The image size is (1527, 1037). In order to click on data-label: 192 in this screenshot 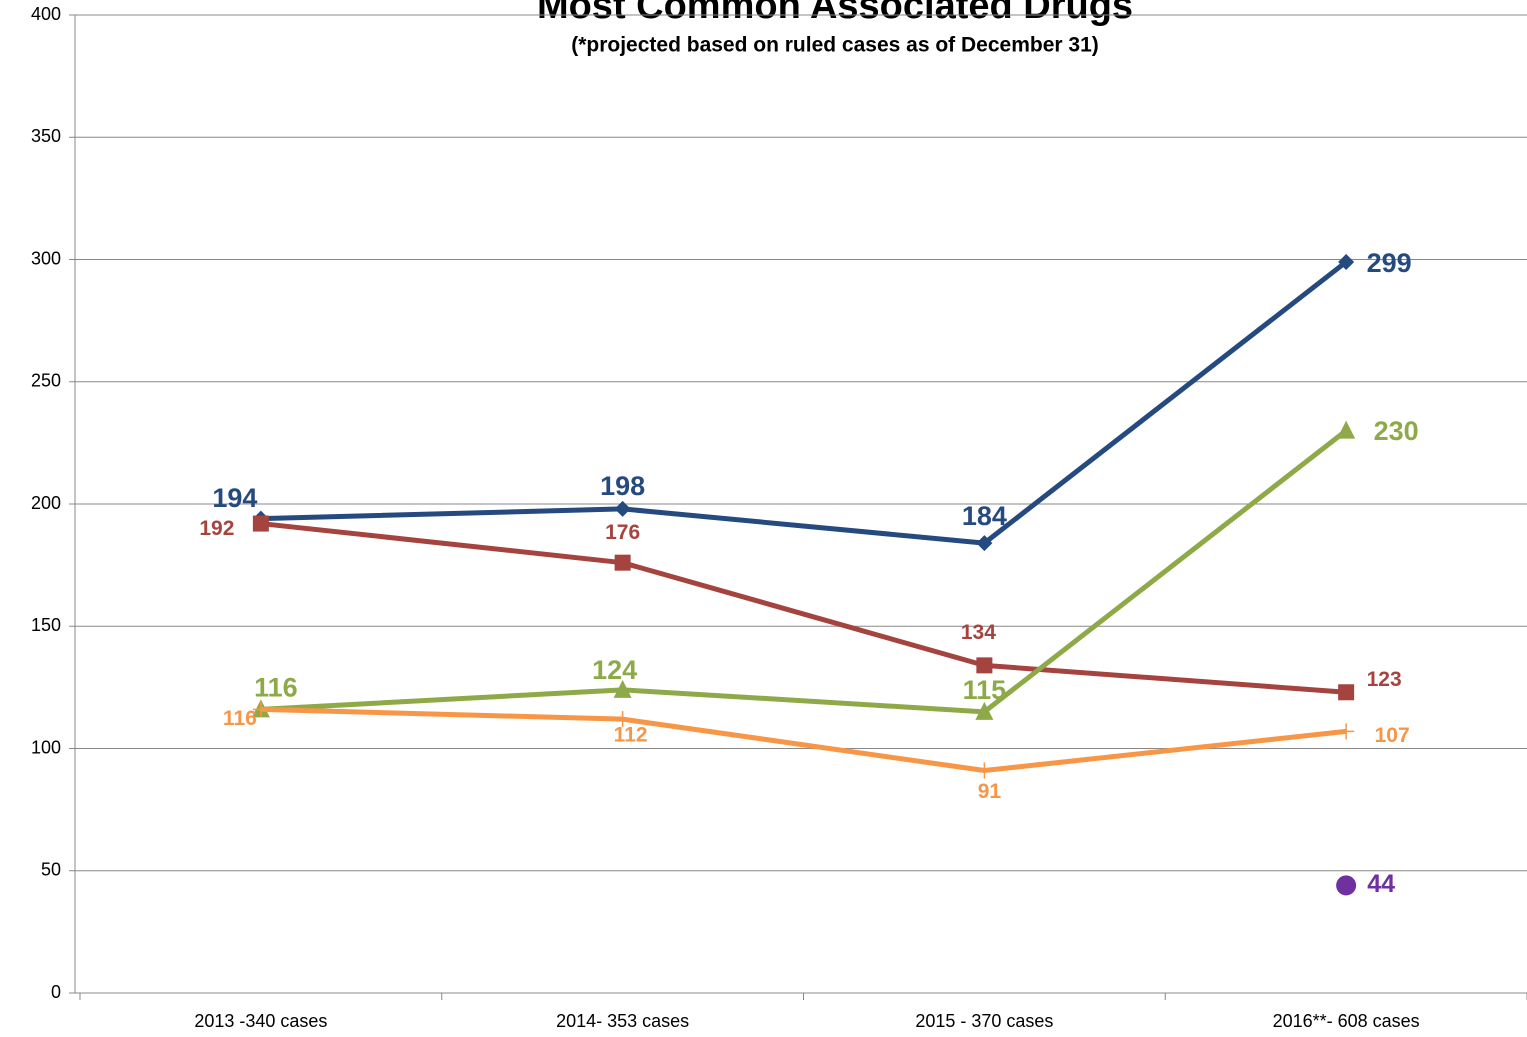, I will do `click(216, 528)`.